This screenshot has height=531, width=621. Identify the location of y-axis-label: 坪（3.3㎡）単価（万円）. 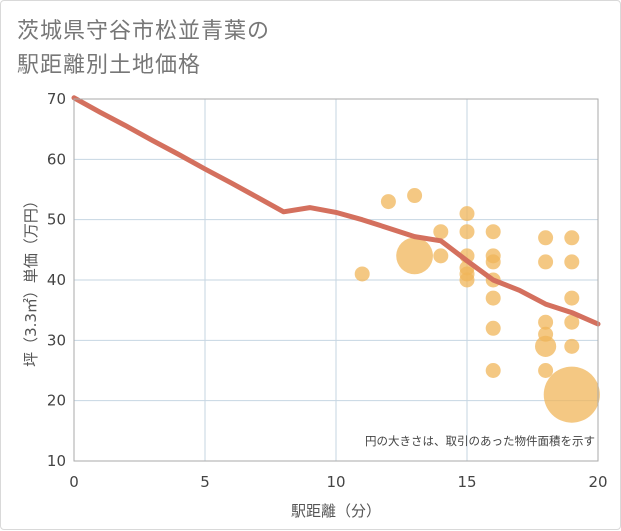
(31, 280).